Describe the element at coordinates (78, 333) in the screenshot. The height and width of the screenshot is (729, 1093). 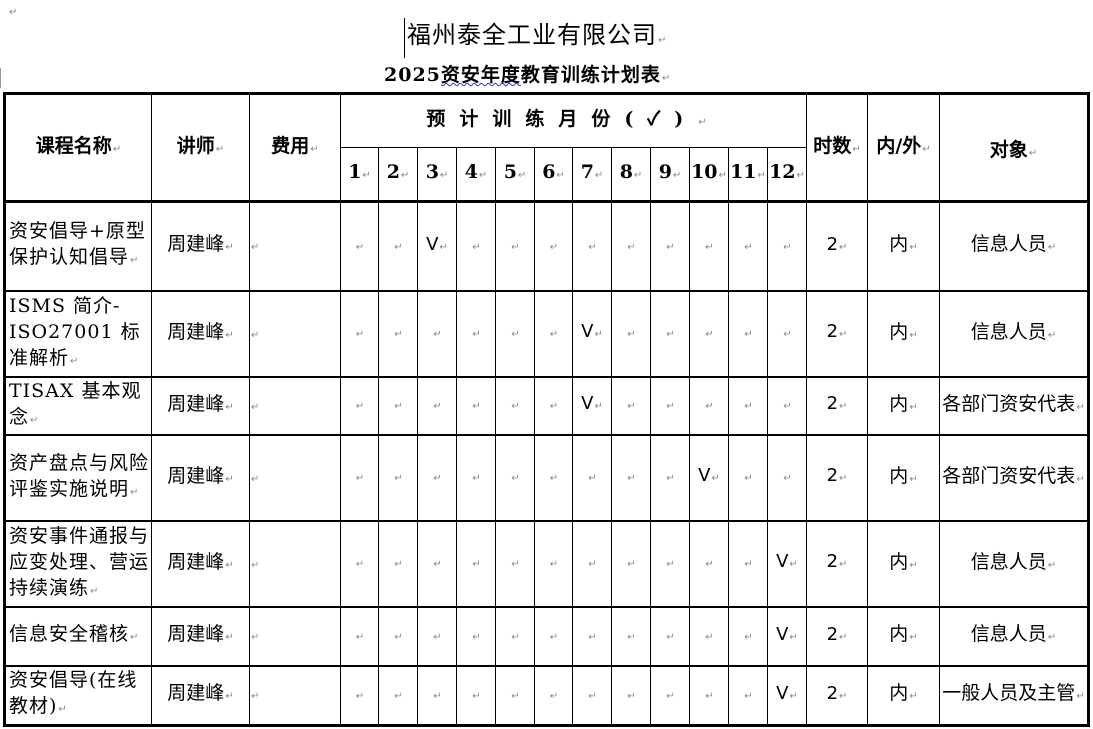
I see `course-name: ISMS 简介-ISO27001 标准解析` at that location.